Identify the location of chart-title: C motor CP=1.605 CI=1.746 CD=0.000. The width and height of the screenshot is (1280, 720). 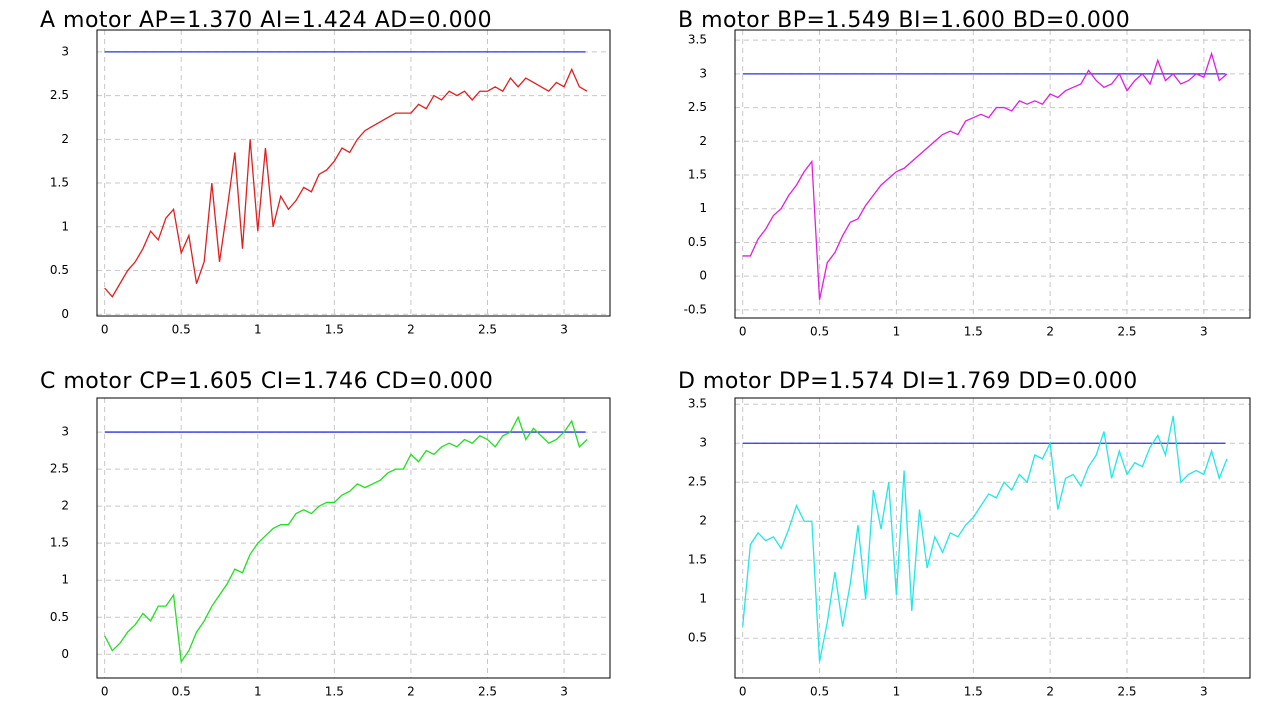
(266, 381).